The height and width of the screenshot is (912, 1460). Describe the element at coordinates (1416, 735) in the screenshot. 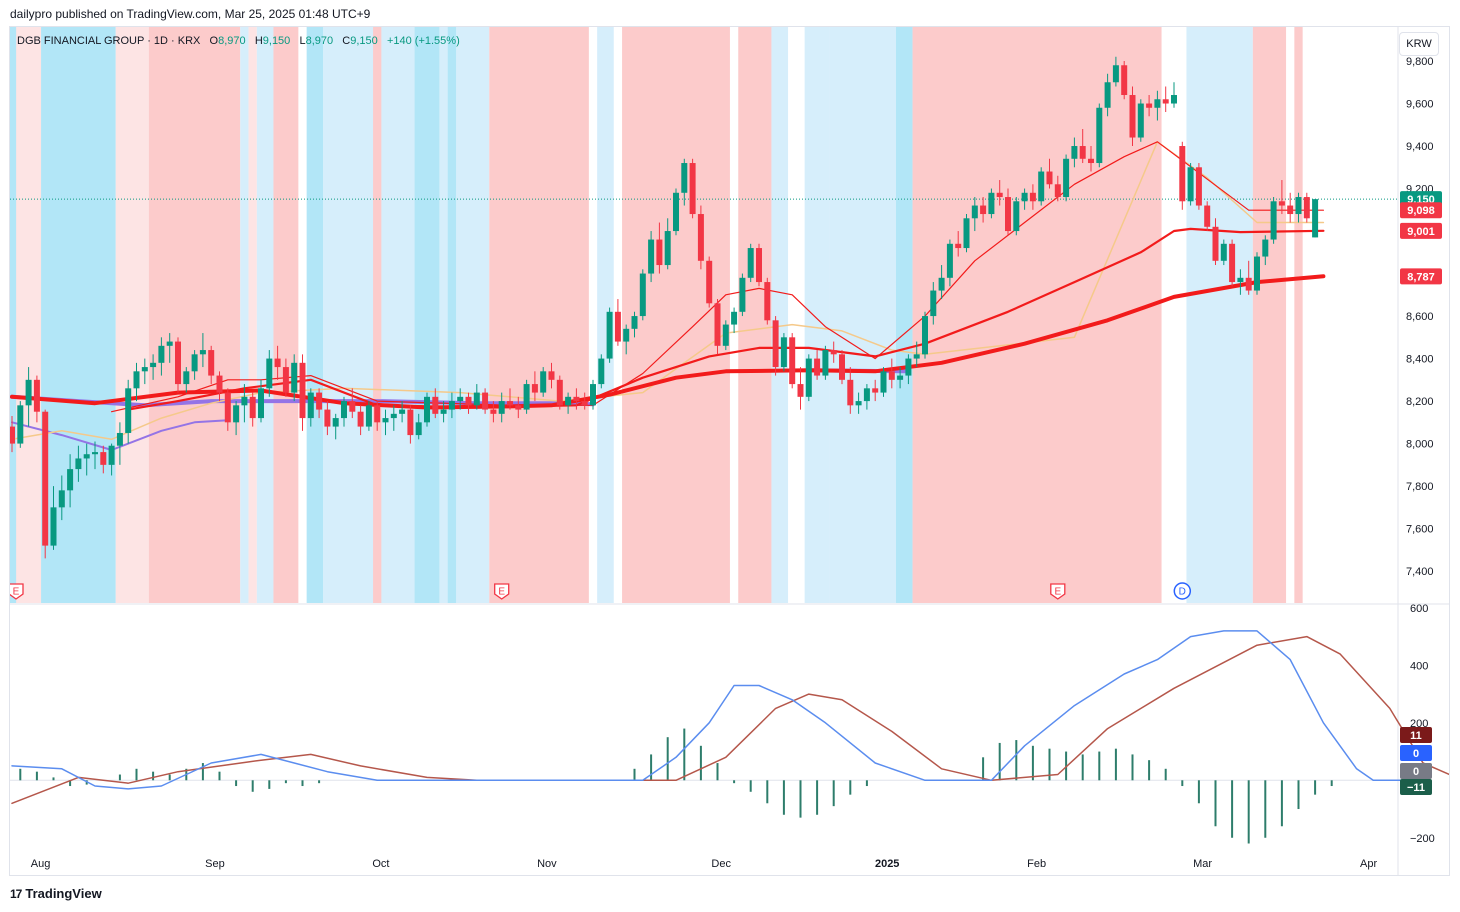

I see `macd-badge` at that location.